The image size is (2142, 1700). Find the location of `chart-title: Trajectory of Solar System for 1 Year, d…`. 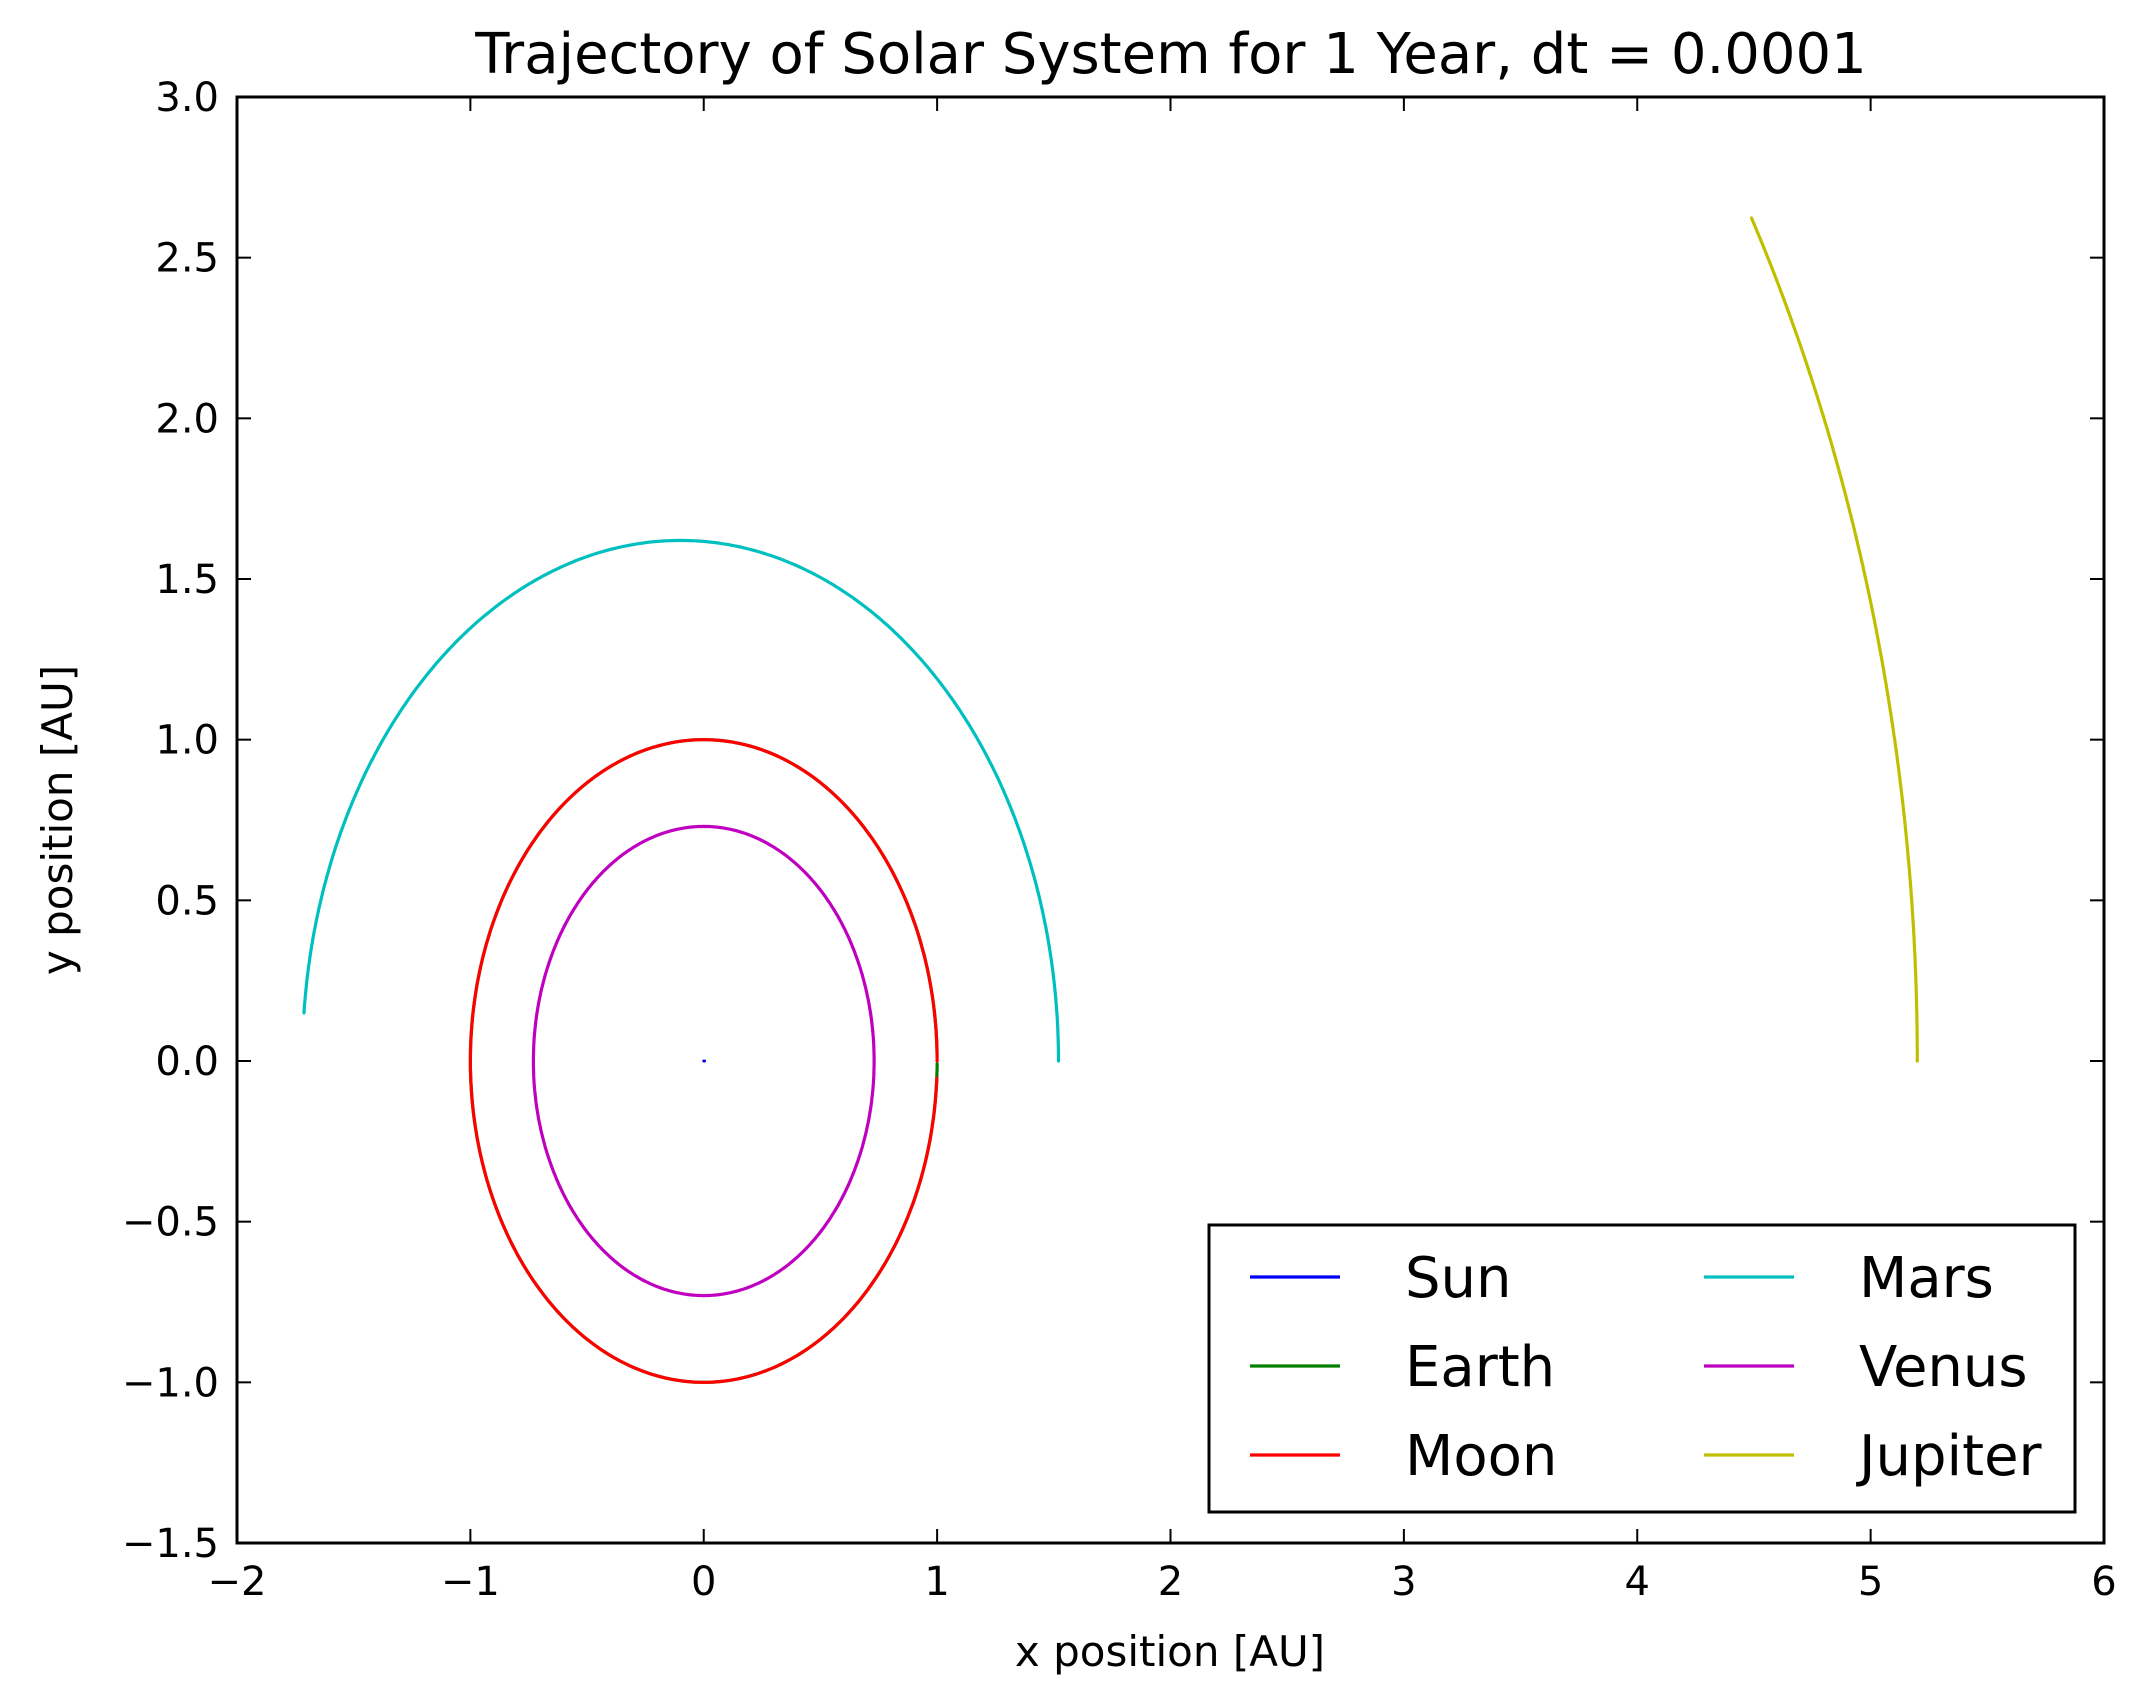

chart-title: Trajectory of Solar System for 1 Year, d… is located at coordinates (1170, 54).